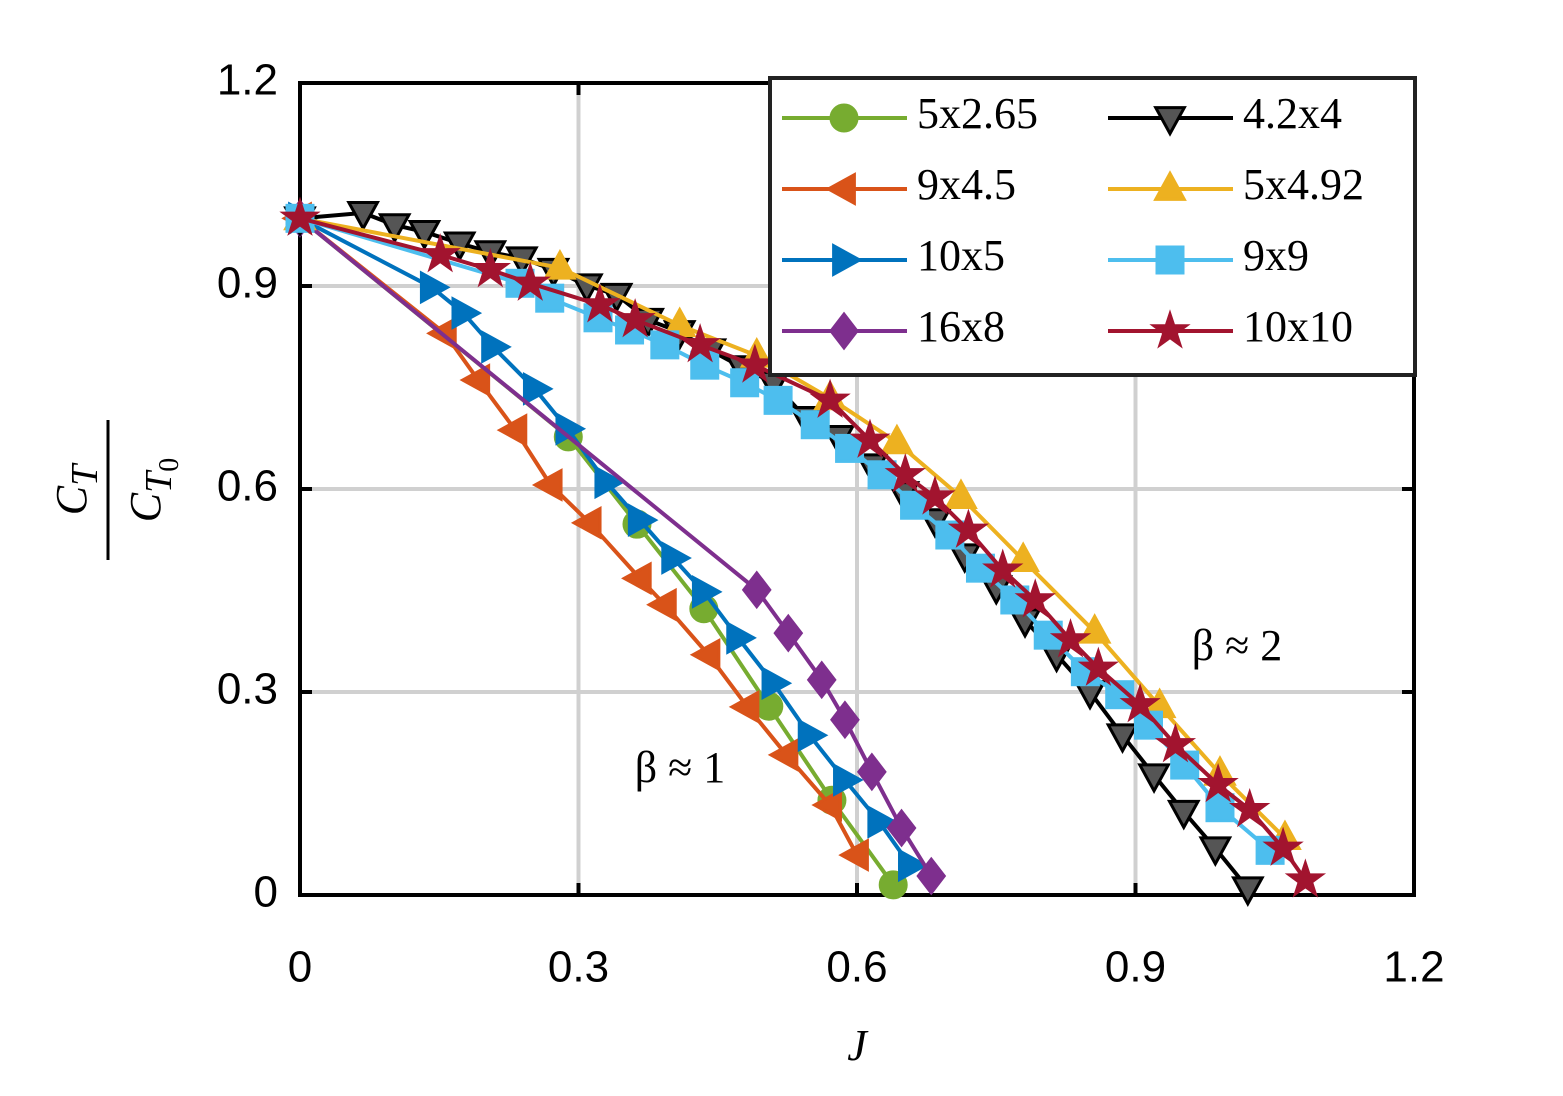 The width and height of the screenshot is (1563, 1096). I want to click on y-tick-label: 0.9, so click(247, 283).